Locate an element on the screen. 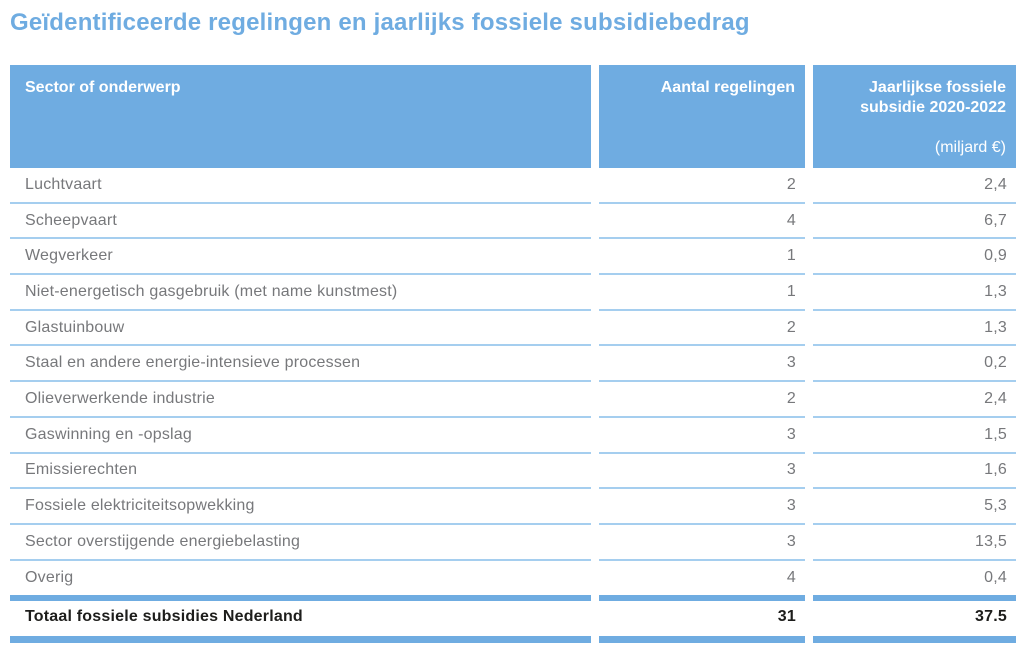 The width and height of the screenshot is (1024, 651). table-row: Gaswinning en -opslag 3 1,5 is located at coordinates (513, 436).